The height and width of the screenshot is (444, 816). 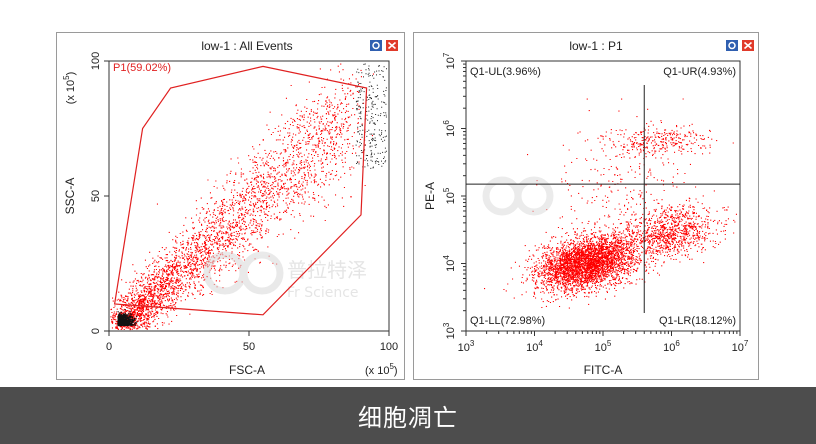 I want to click on x-tick-label: 100, so click(x=389, y=347).